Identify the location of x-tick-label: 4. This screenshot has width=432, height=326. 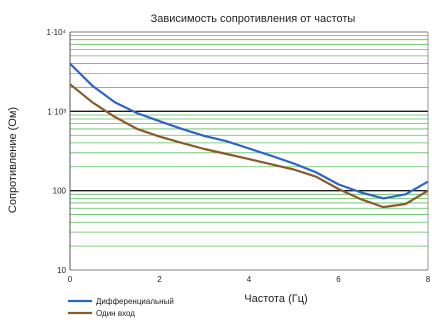
(249, 279).